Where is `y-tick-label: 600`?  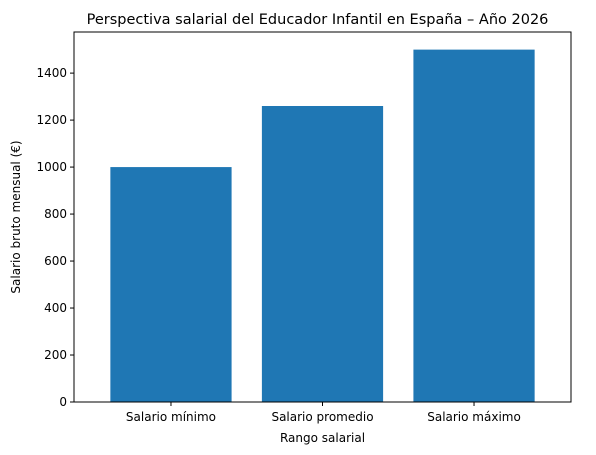 y-tick-label: 600 is located at coordinates (55, 261).